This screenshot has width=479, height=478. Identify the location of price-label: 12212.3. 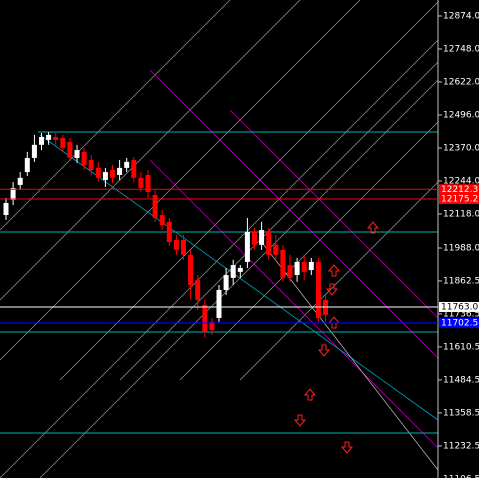
(459, 190).